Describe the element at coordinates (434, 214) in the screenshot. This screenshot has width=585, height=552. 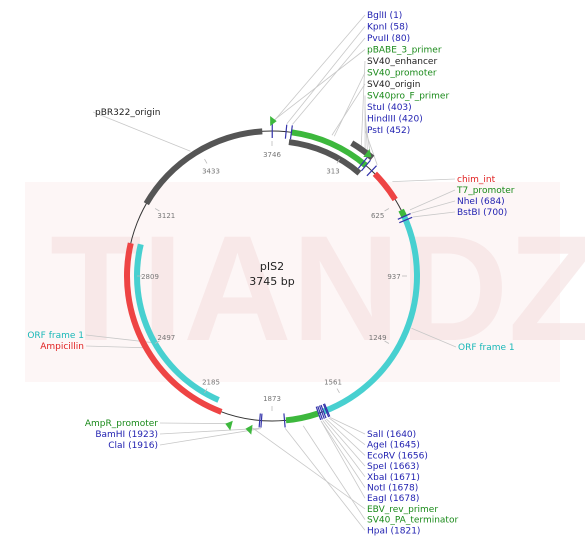
I see `label-right-3-leader` at that location.